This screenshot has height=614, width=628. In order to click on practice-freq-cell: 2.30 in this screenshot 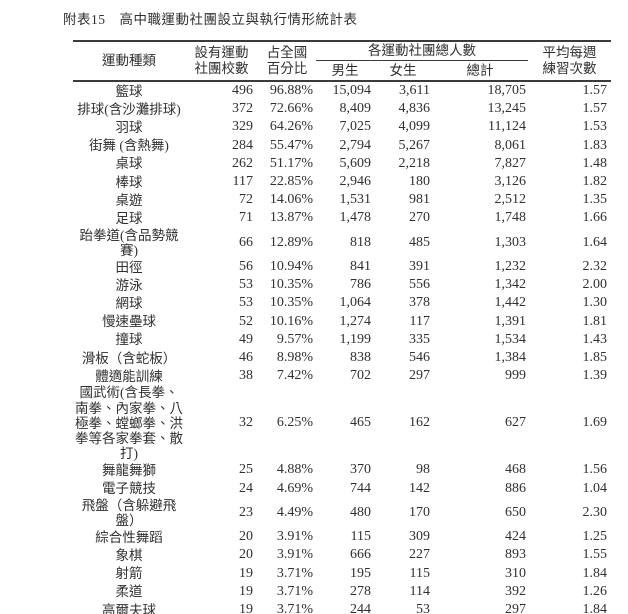, I will do `click(595, 512)`.